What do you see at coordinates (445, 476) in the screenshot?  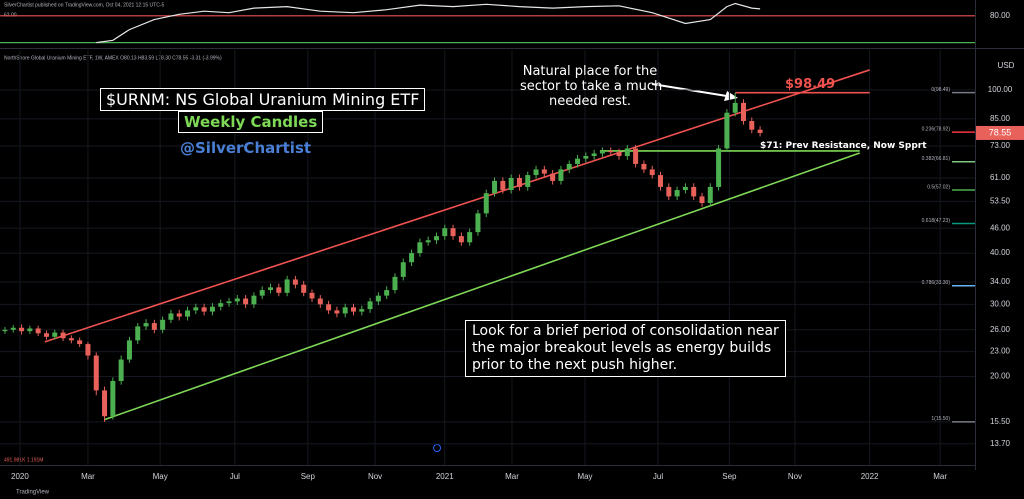 I see `x-tick-label: 2021` at bounding box center [445, 476].